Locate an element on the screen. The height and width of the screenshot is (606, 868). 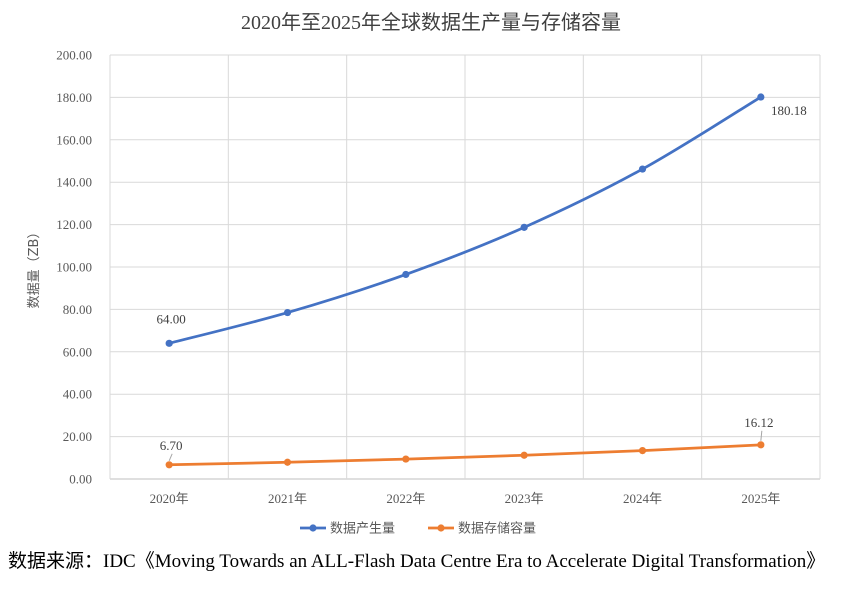
x-axis-tick-labels: 2020年 2021年 2022年 2023年 2024年 2025年 is located at coordinates (465, 498).